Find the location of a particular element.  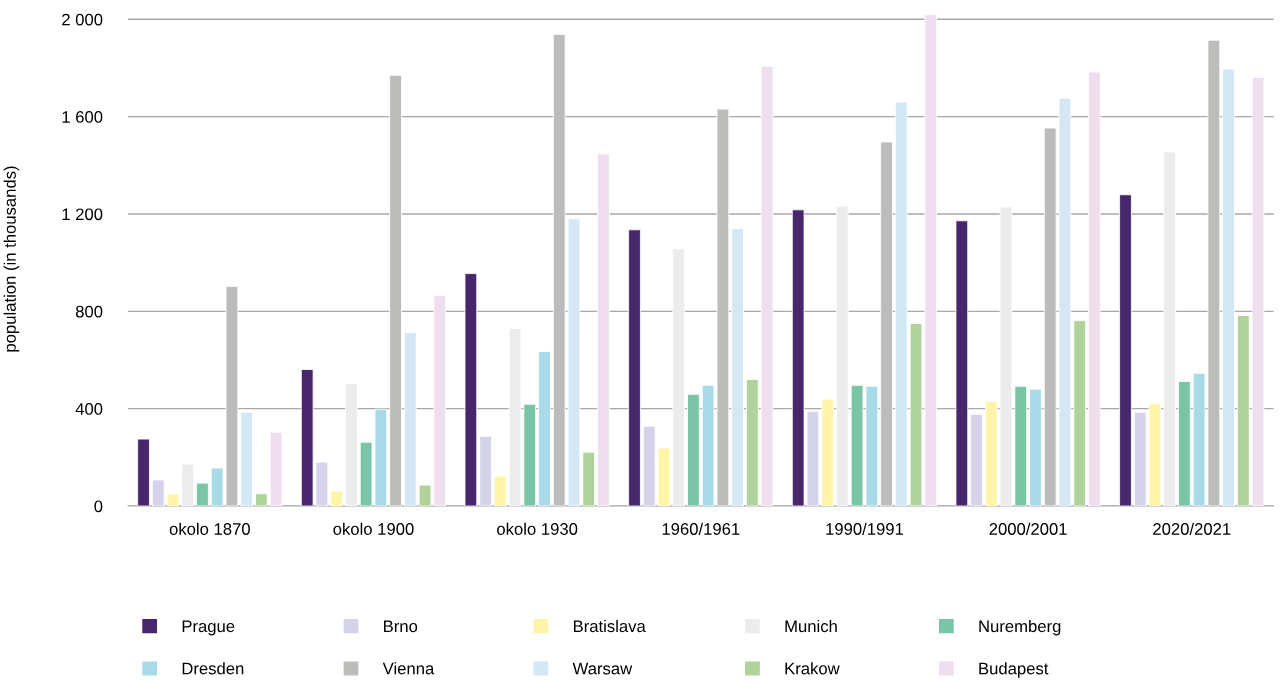

x-tick-label: 2000/2001 is located at coordinates (1028, 528).